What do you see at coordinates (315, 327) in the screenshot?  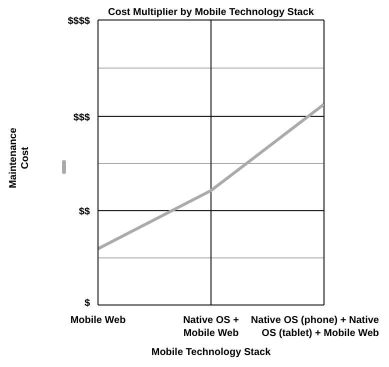 I see `x-tick-label: Native OS (phone) + Native OS (tablet) + Mobile Web` at bounding box center [315, 327].